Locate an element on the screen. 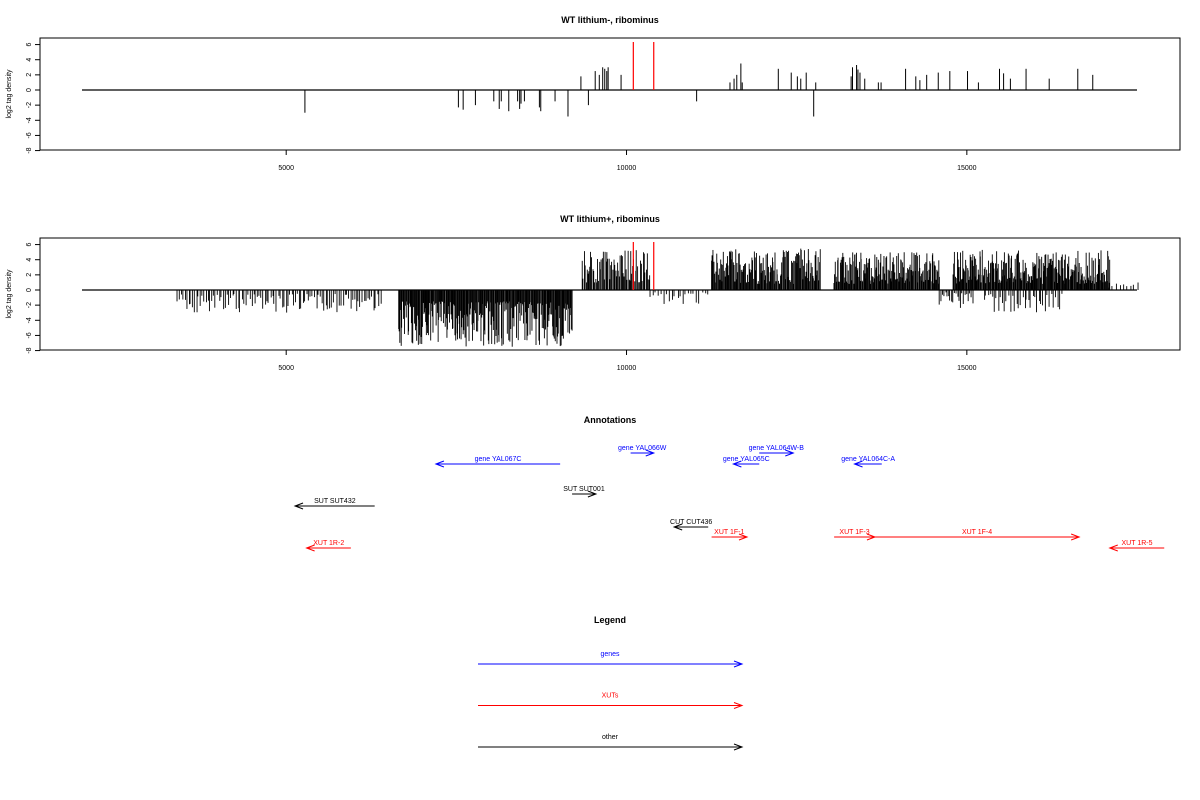 Image resolution: width=1200 pixels, height=800 pixels. feature-label: XUT 1R-5 is located at coordinates (1137, 543).